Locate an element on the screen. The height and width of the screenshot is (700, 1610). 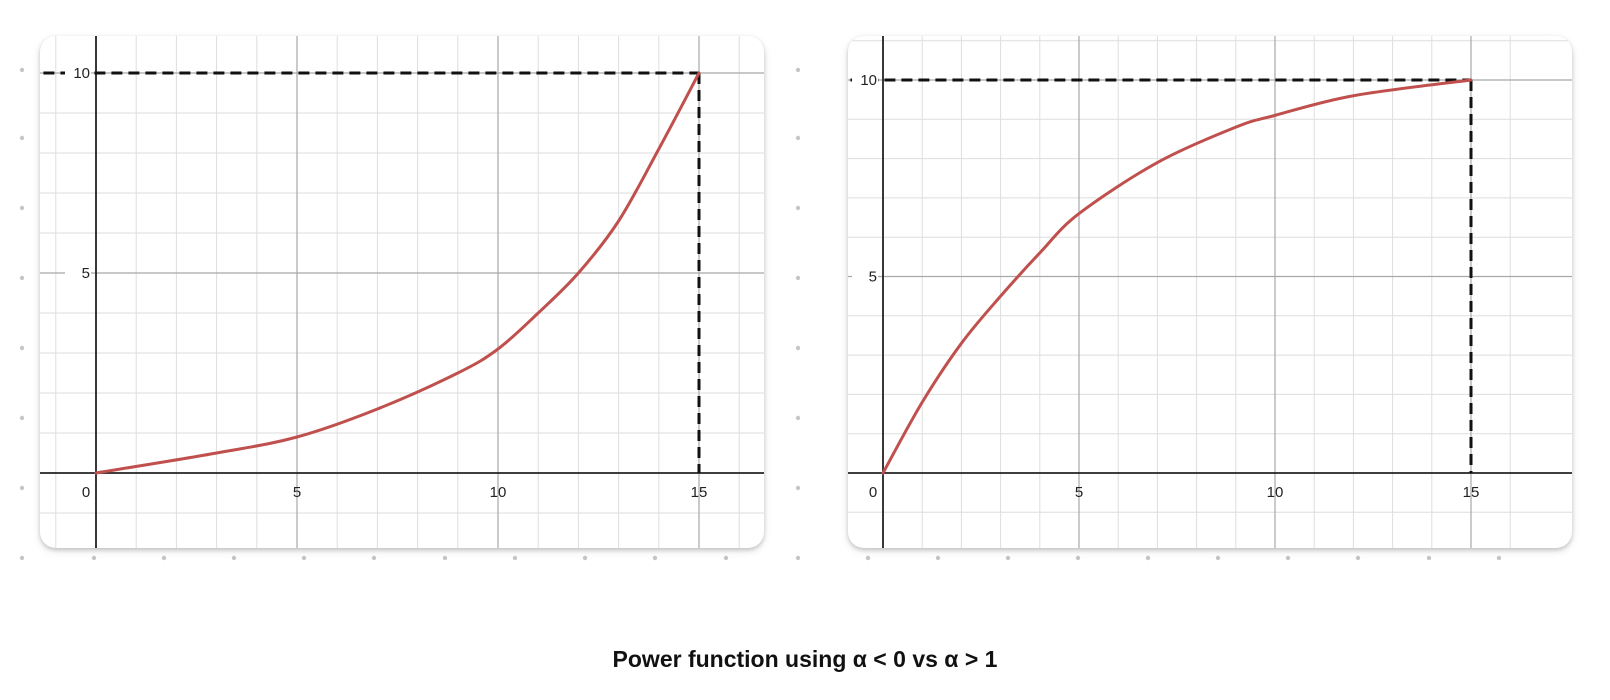
caption-suffix: > 1 is located at coordinates (978, 659).